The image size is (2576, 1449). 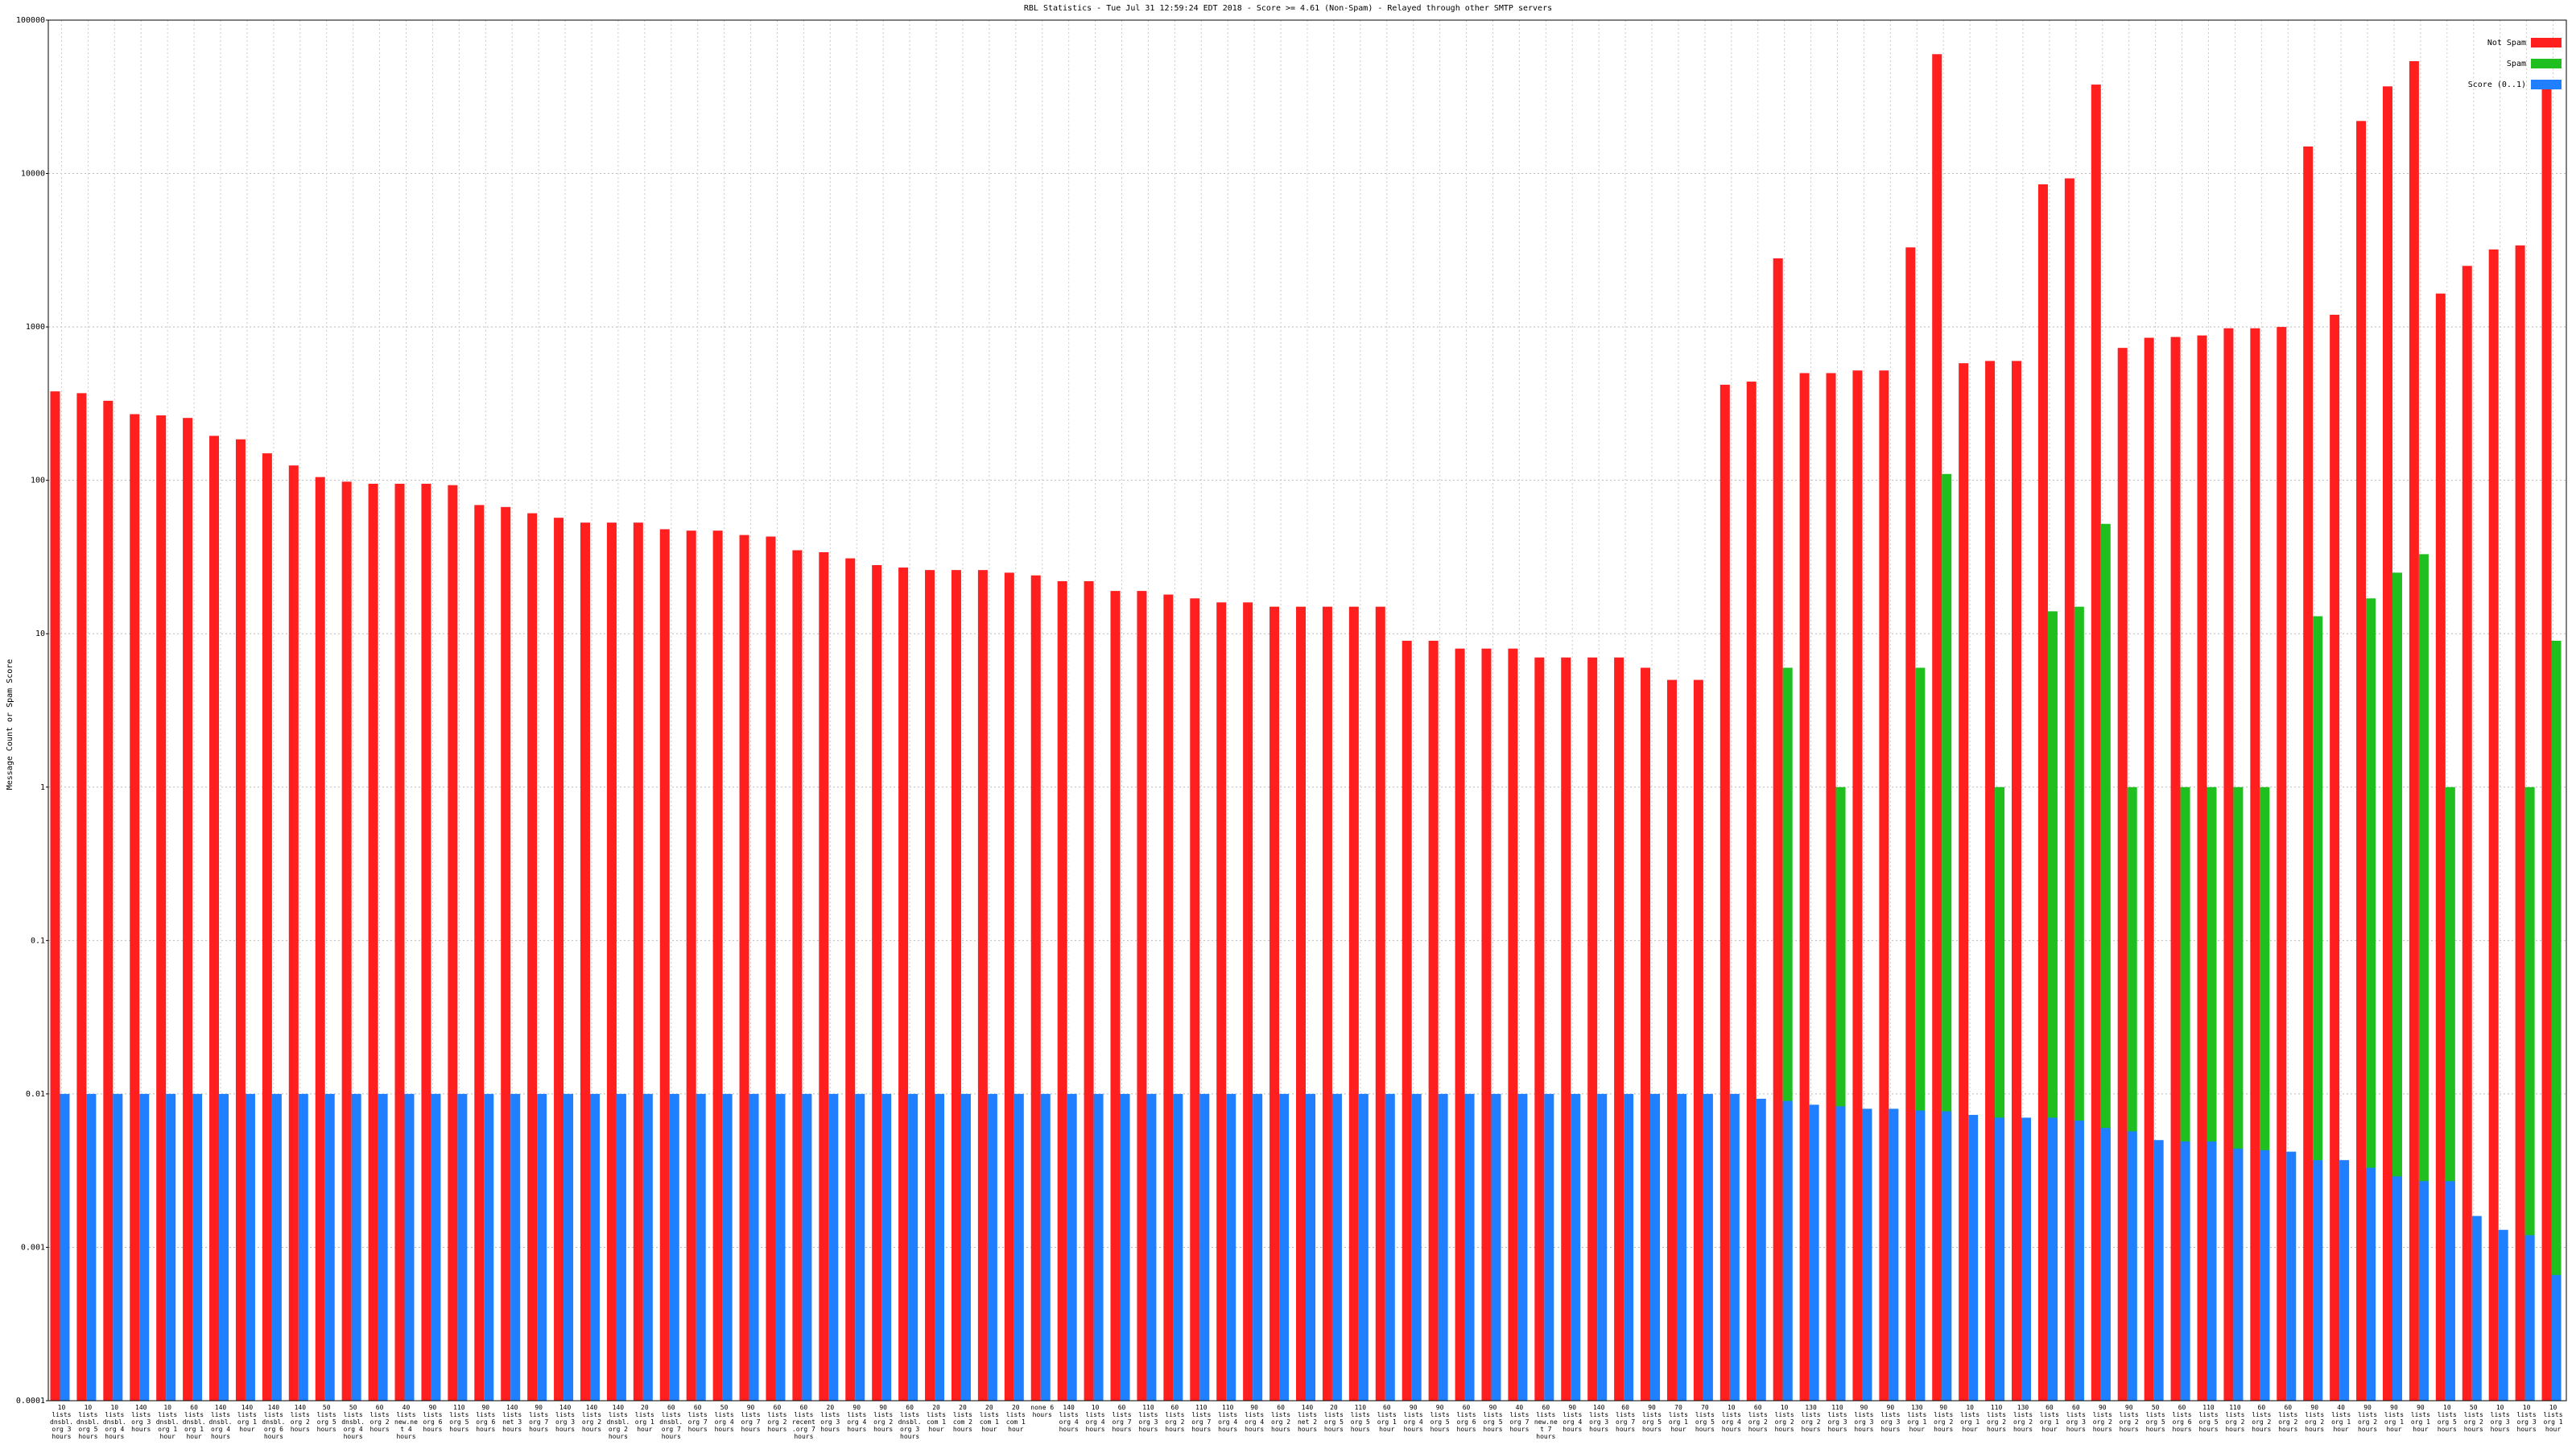 What do you see at coordinates (61, 1422) in the screenshot?
I see `x-tick-label: 10 lists dnsbl.org 3 hours` at bounding box center [61, 1422].